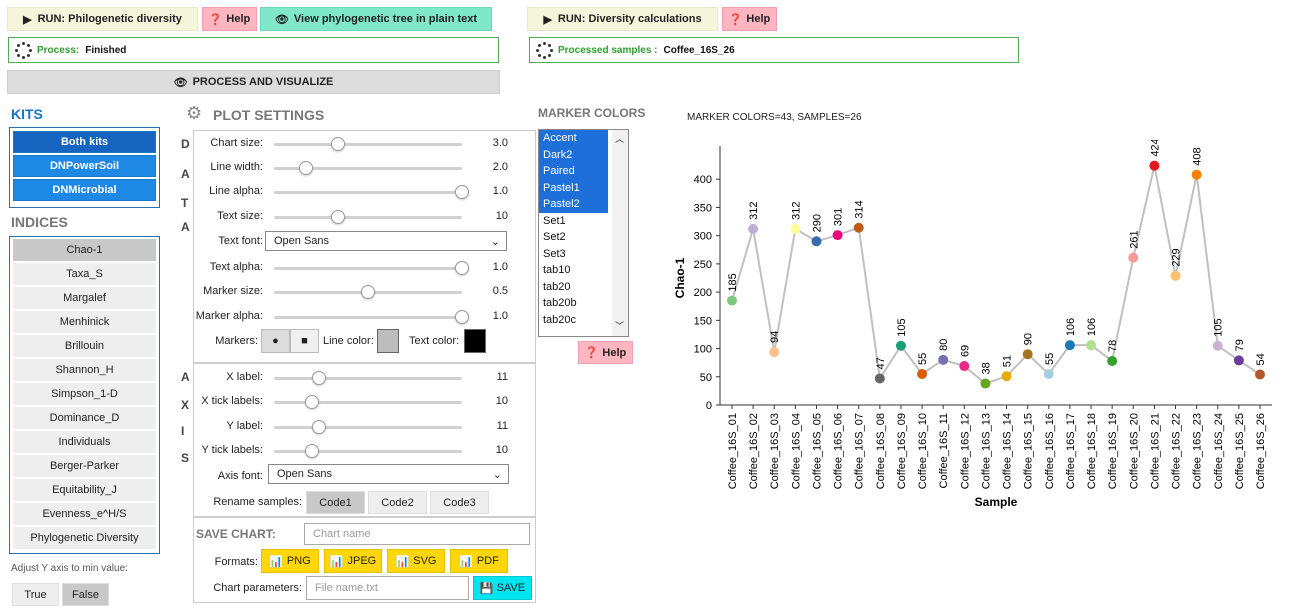 This screenshot has width=1289, height=613. What do you see at coordinates (386, 241) in the screenshot?
I see `text-font-select: Open Sans ⌄` at bounding box center [386, 241].